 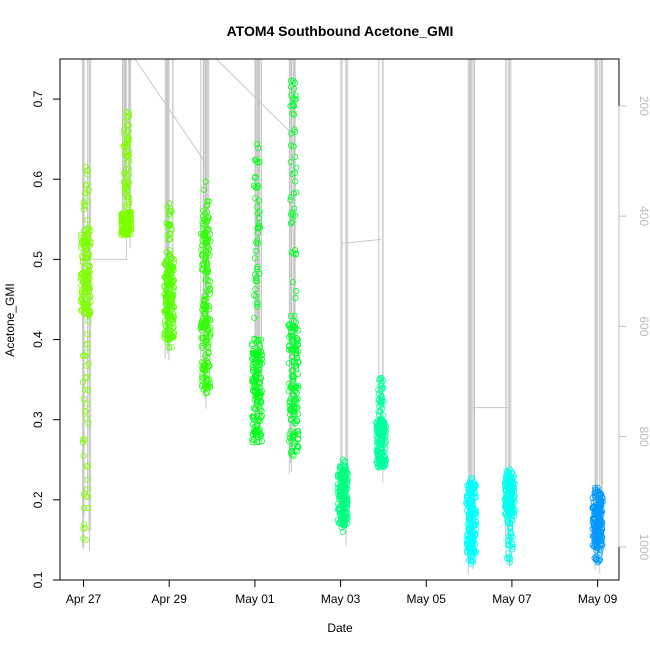 What do you see at coordinates (38, 419) in the screenshot?
I see `y-tick-label: 0.3` at bounding box center [38, 419].